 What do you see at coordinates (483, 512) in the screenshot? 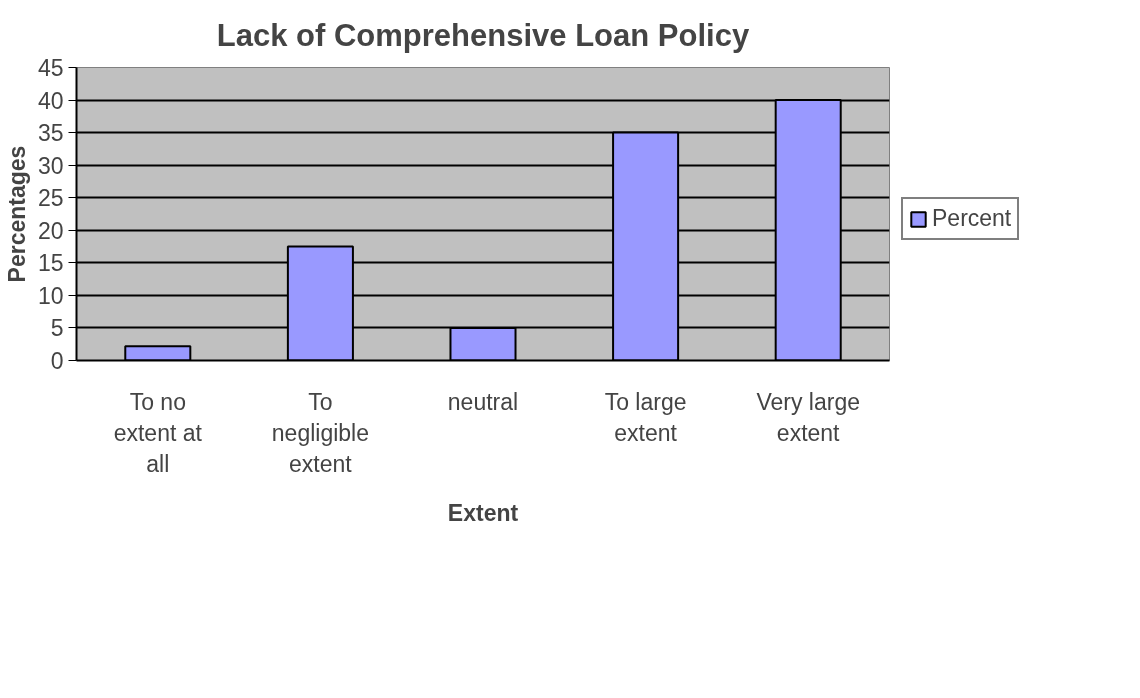
I see `x-axis-title: Extent` at bounding box center [483, 512].